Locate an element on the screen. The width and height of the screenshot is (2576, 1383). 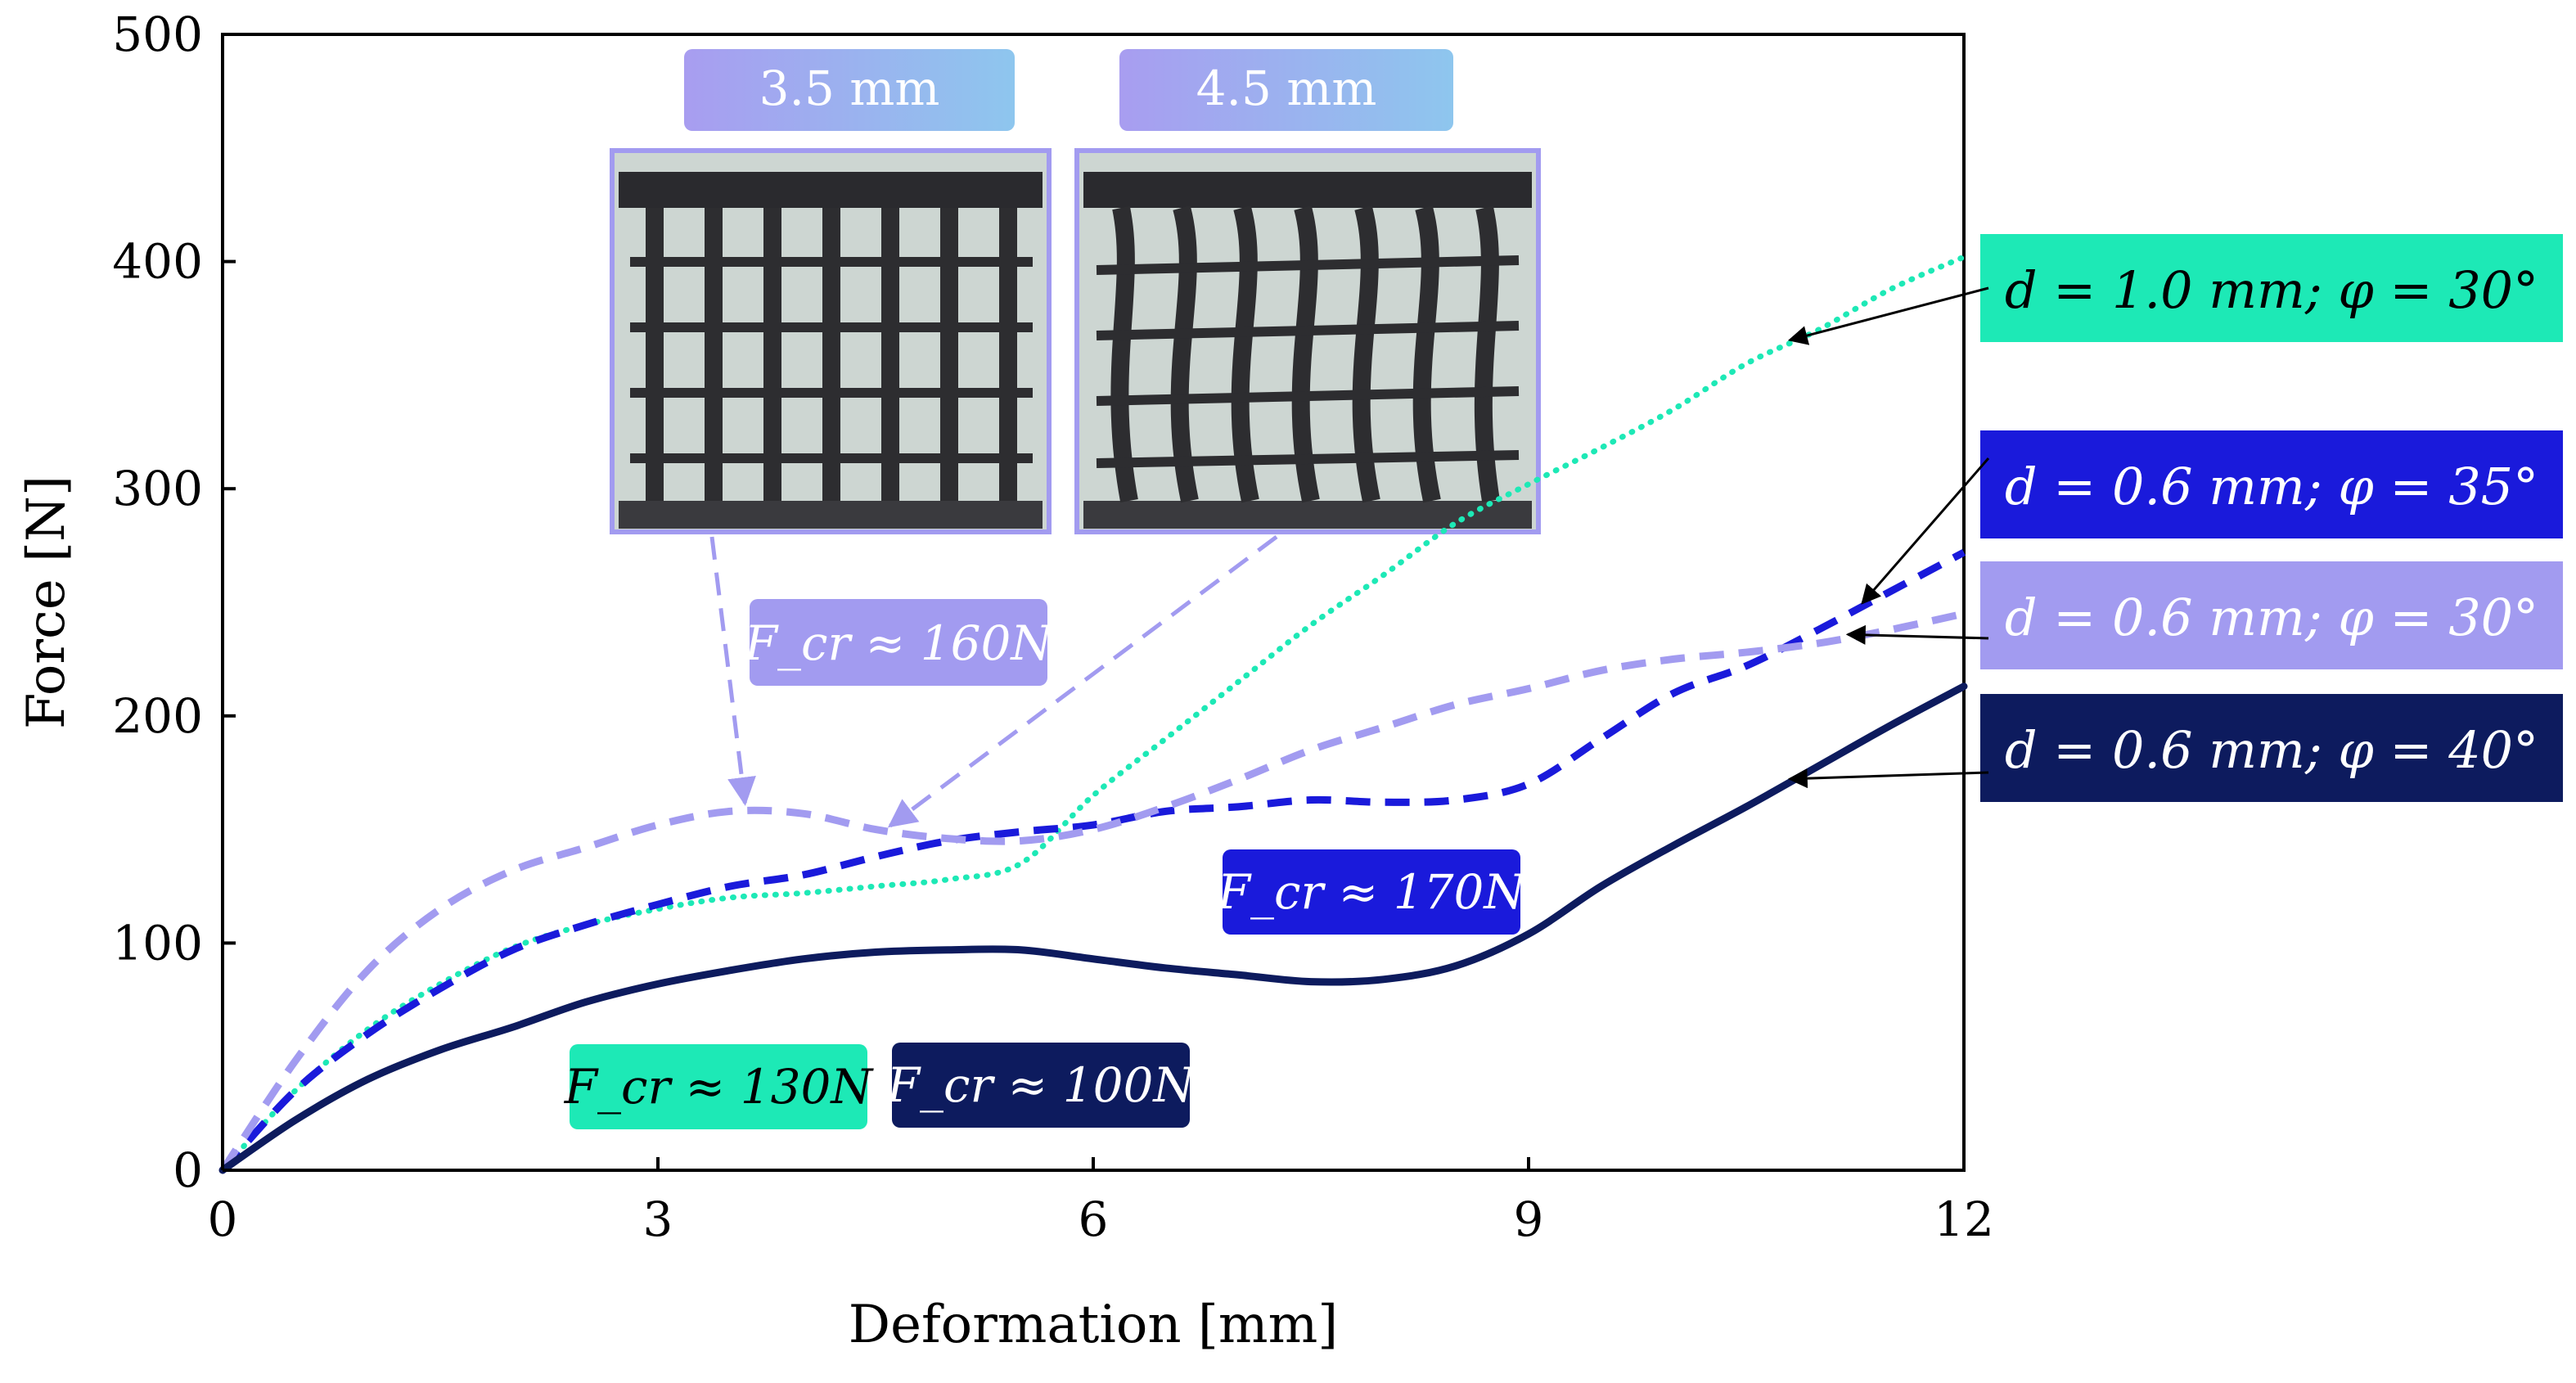
legend-tag-3-bg is located at coordinates (2271, 748).